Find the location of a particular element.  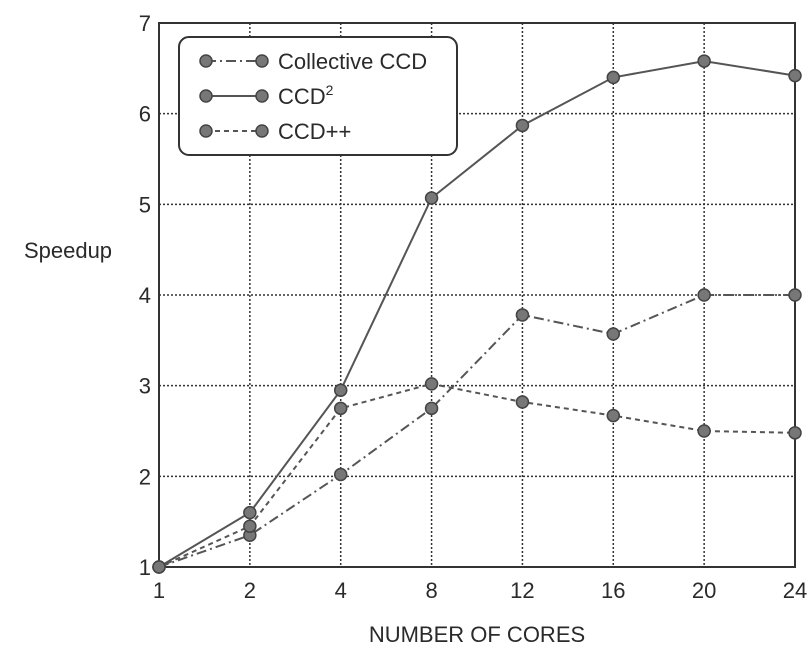

legend-label: CCD++ is located at coordinates (314, 131).